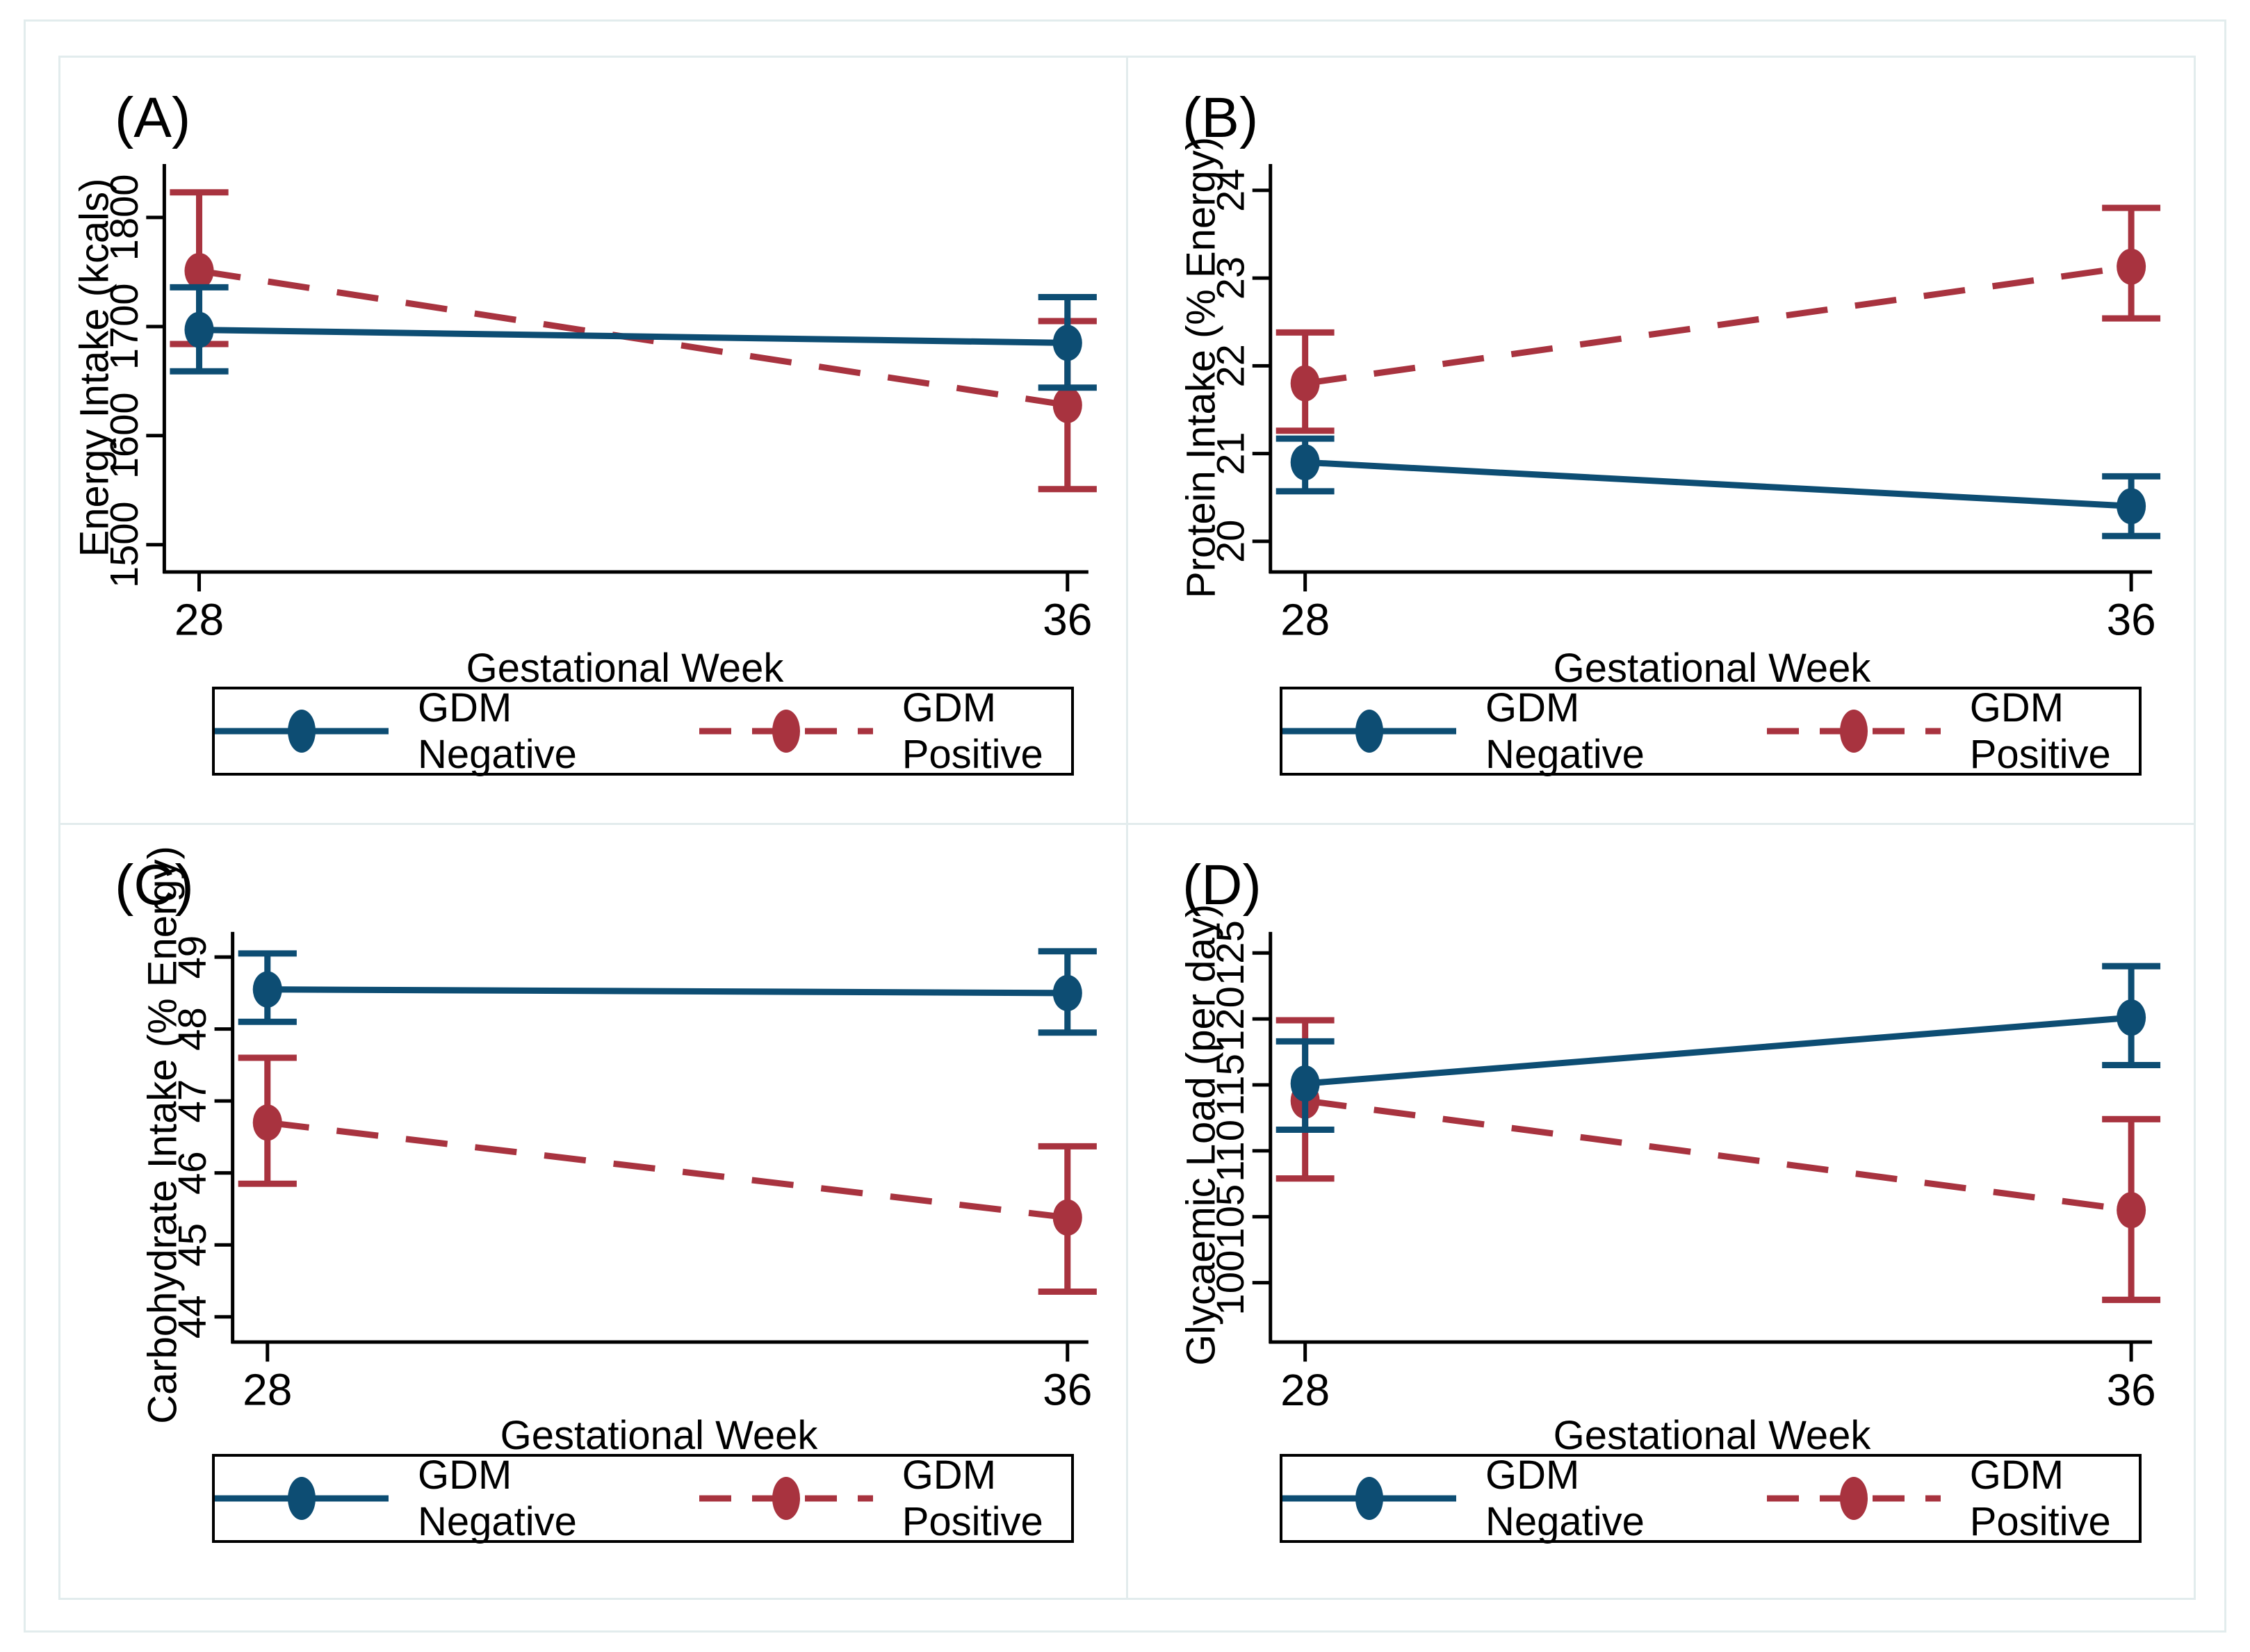  Describe the element at coordinates (643, 1498) in the screenshot. I see `legend-c: GDM Negative GDM Positive` at that location.